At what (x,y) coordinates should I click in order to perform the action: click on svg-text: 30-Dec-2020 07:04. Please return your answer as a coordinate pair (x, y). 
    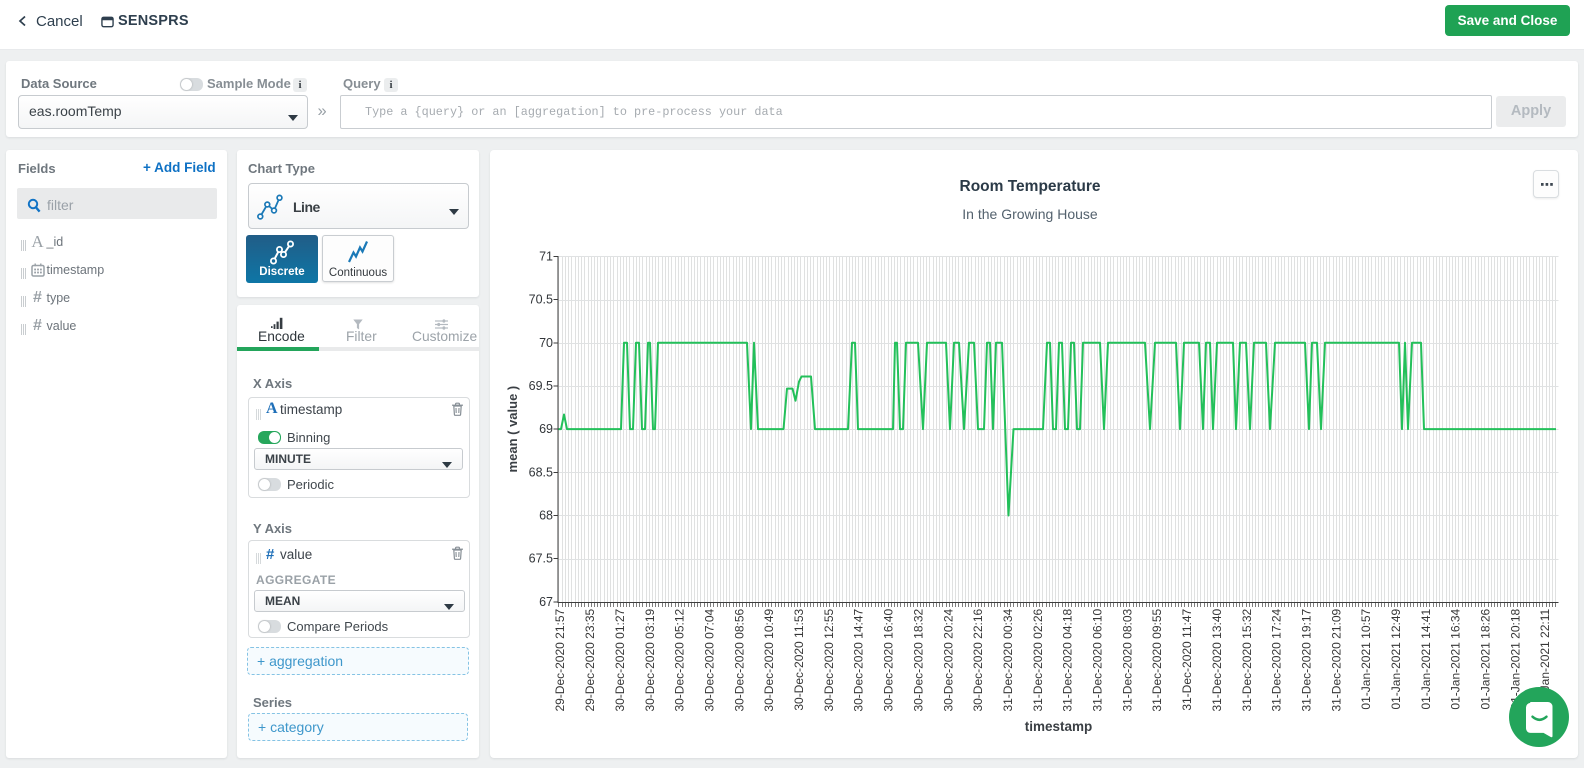
    Looking at the image, I should click on (710, 659).